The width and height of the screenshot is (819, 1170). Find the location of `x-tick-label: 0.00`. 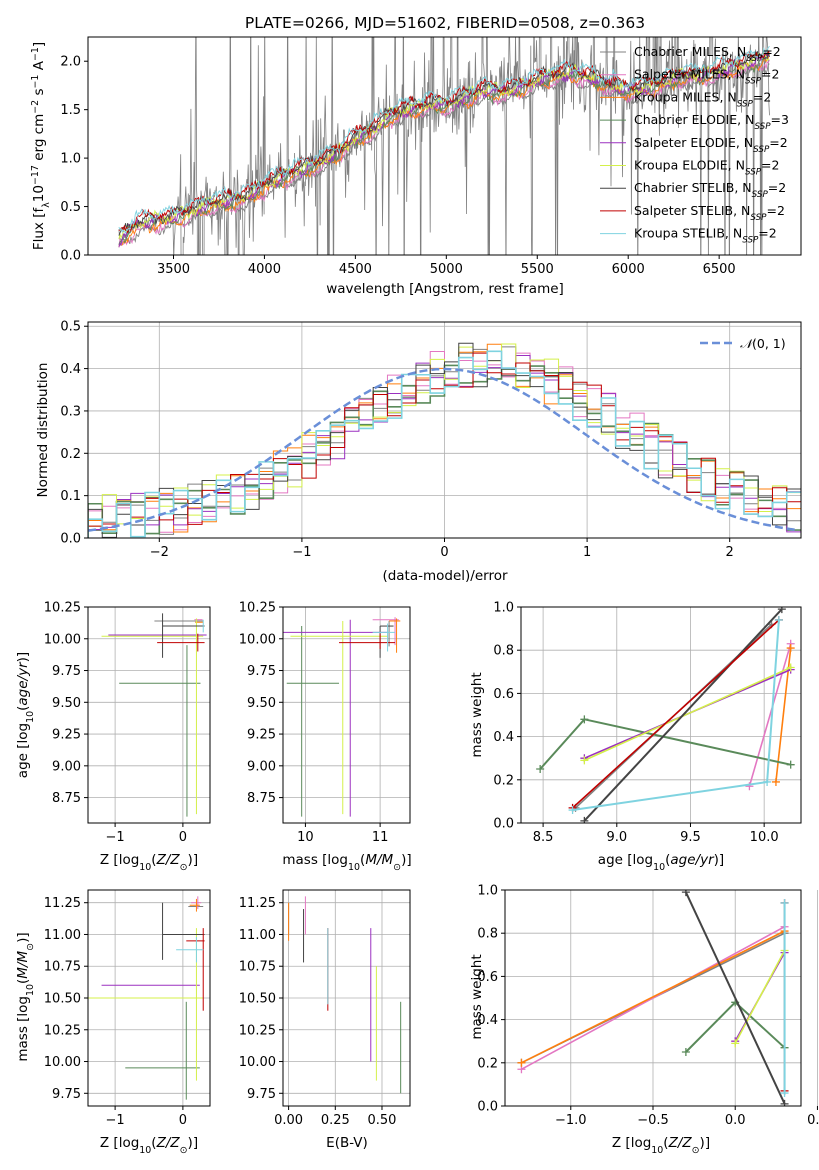

x-tick-label: 0.00 is located at coordinates (288, 1120).